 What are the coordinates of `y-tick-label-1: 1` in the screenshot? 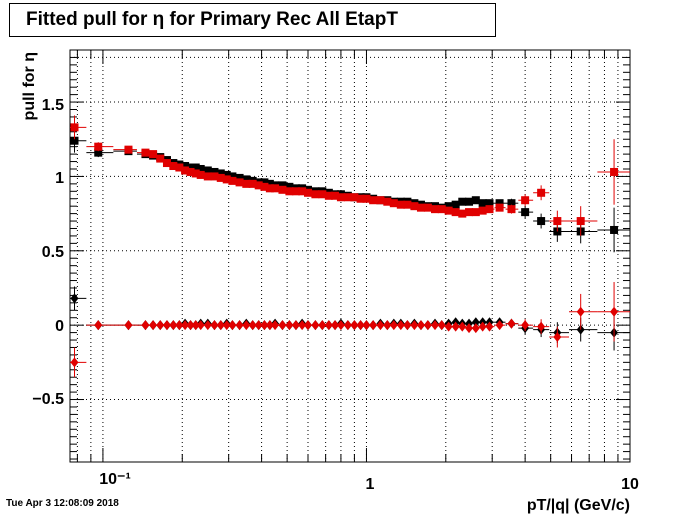 It's located at (59, 178).